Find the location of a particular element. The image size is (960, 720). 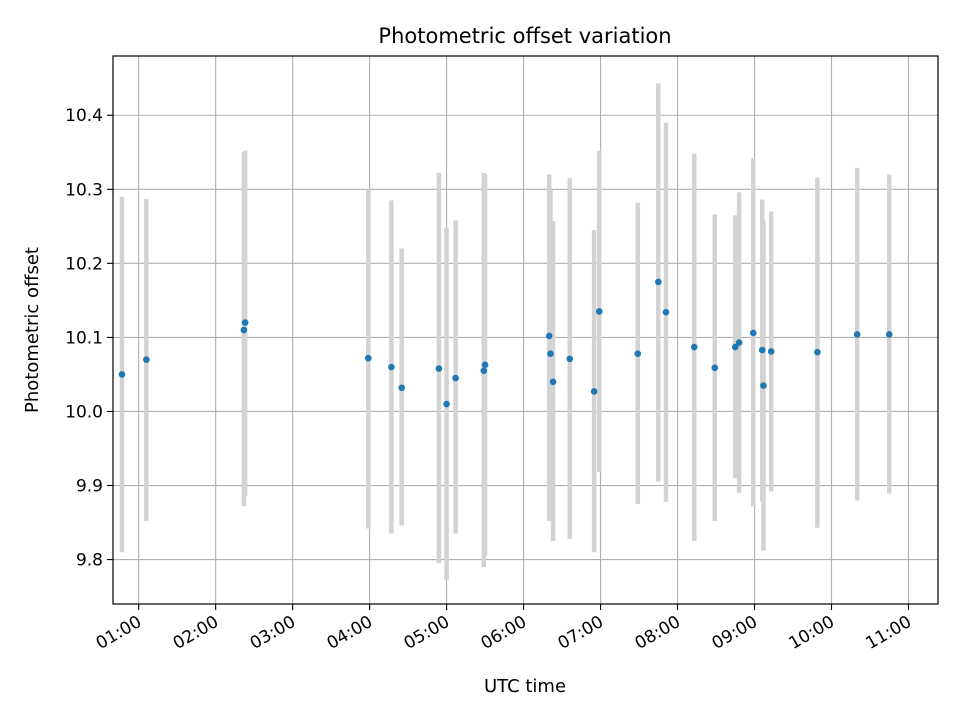

x-tick-label: 05:00 is located at coordinates (427, 633).